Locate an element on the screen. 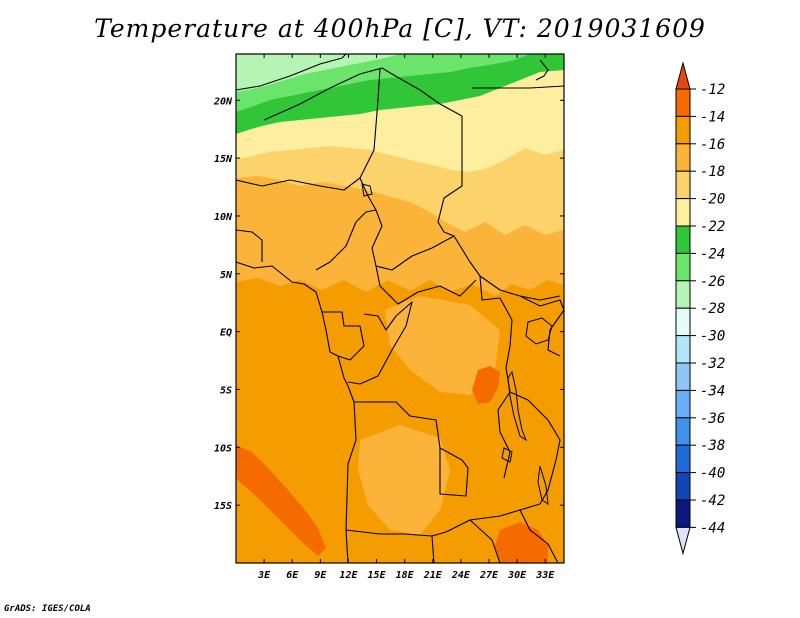  lake-mweru is located at coordinates (507, 455).